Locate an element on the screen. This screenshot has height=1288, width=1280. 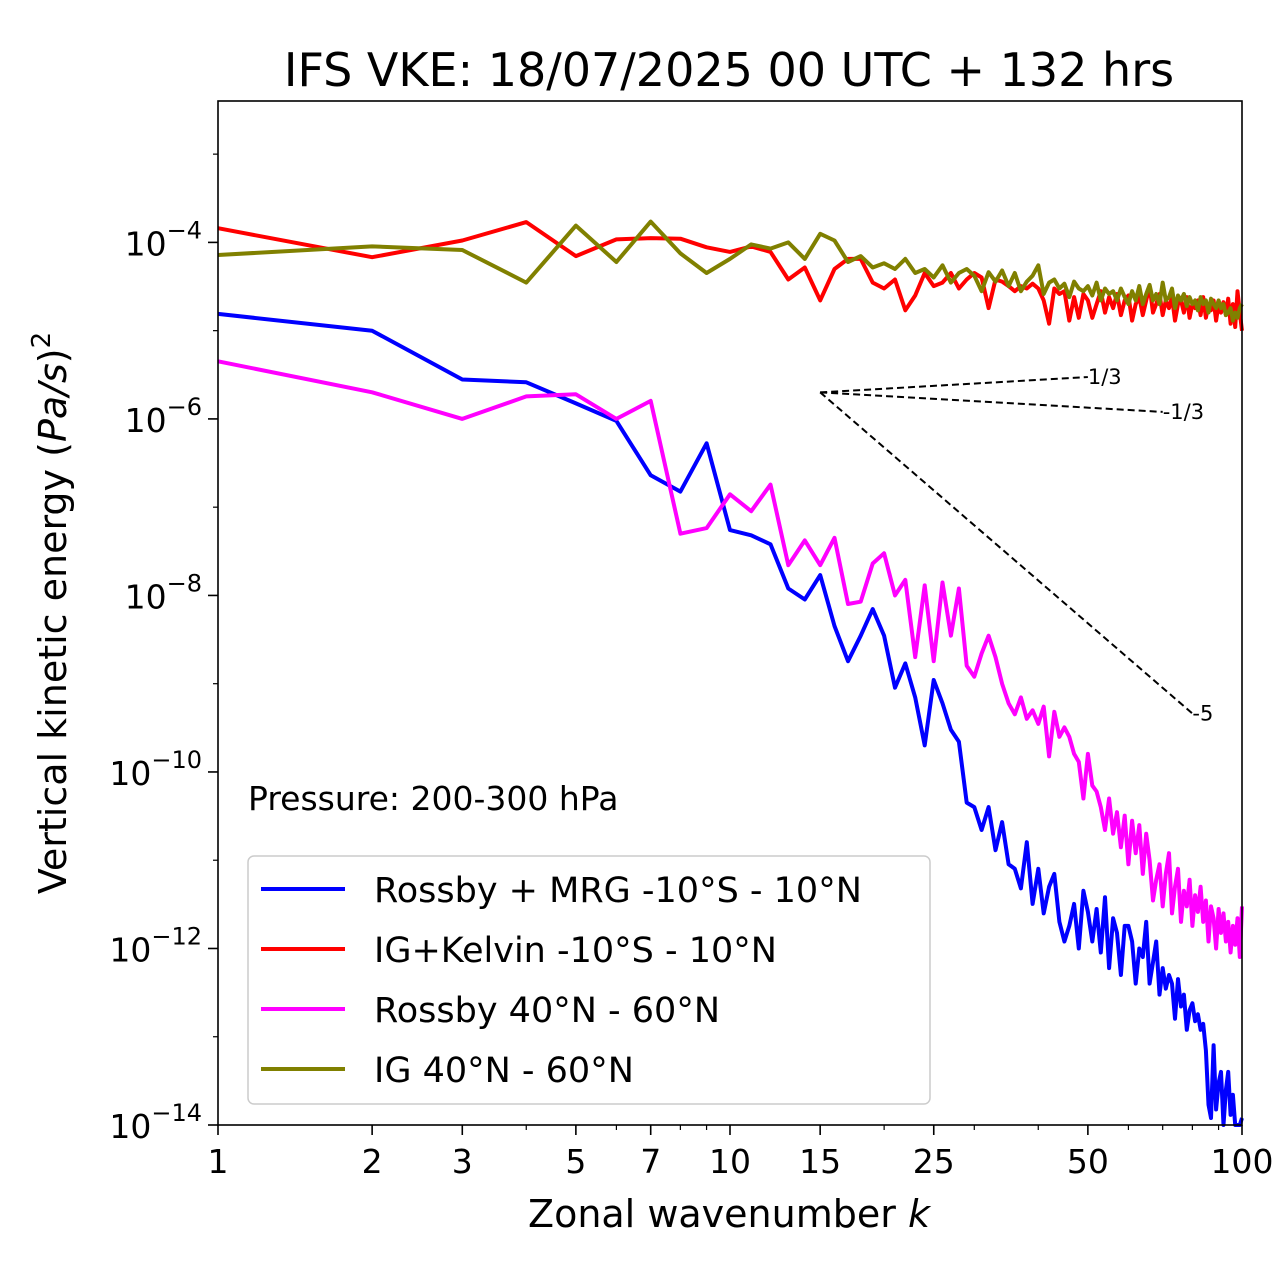
x-tick-label: 25 is located at coordinates (934, 1161).